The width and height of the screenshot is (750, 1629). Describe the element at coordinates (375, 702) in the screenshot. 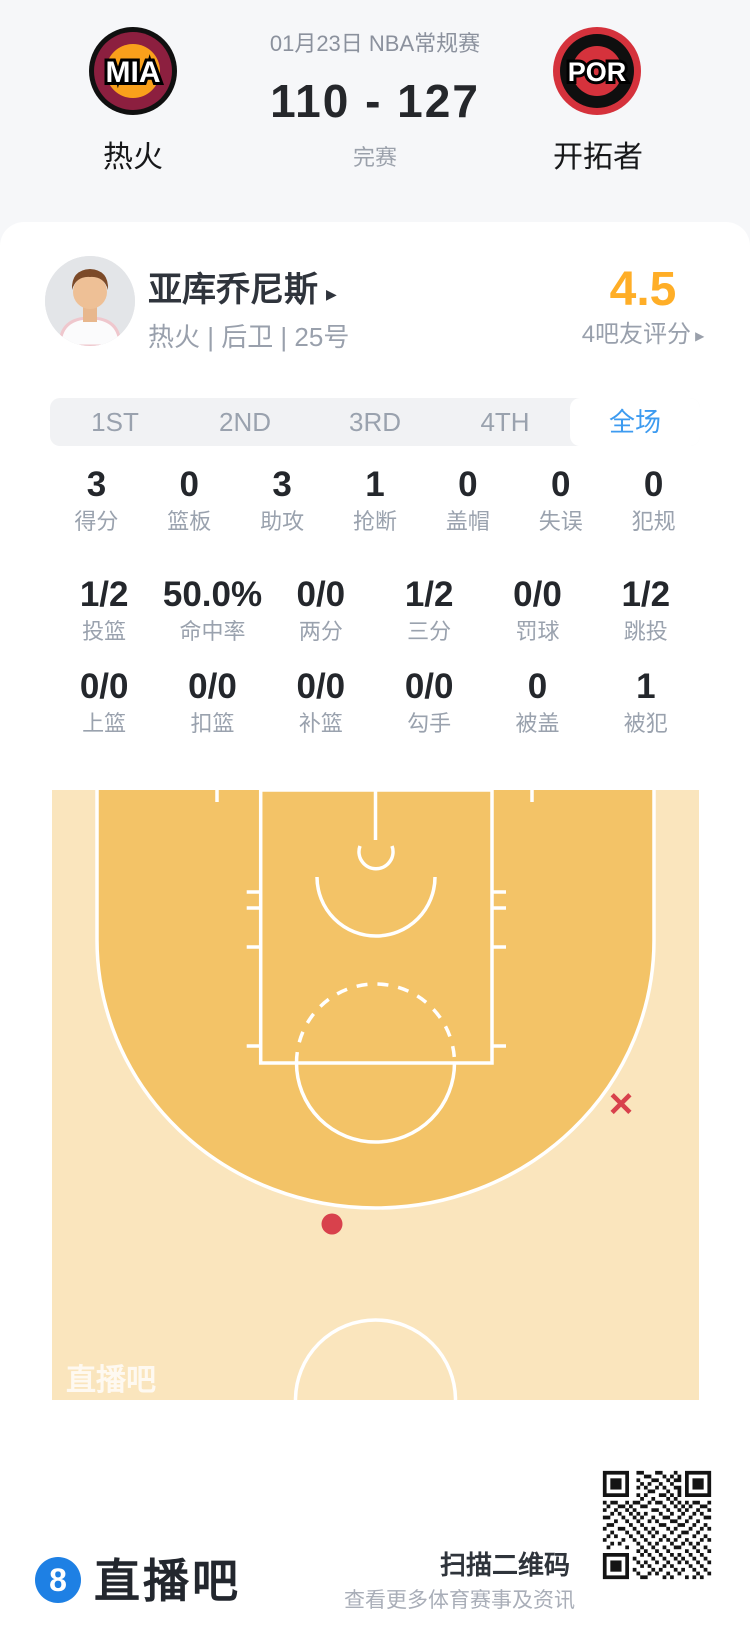

I see `stats-row-shot-types: 0/0 上篮 0/0 扣篮 0/0 补篮 0/0 勾手 0 被盖 1 被犯` at that location.